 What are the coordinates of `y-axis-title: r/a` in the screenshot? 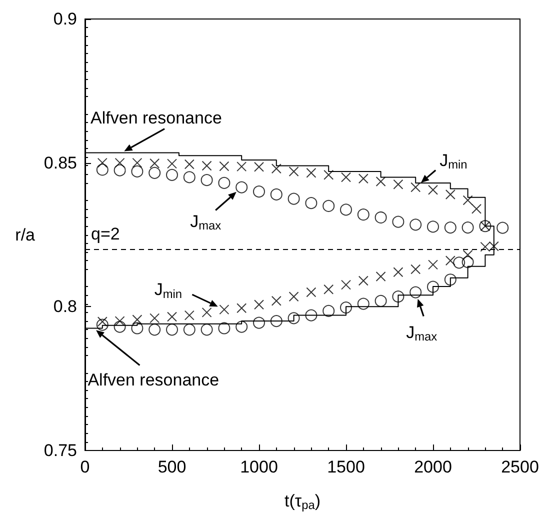 It's located at (25, 234).